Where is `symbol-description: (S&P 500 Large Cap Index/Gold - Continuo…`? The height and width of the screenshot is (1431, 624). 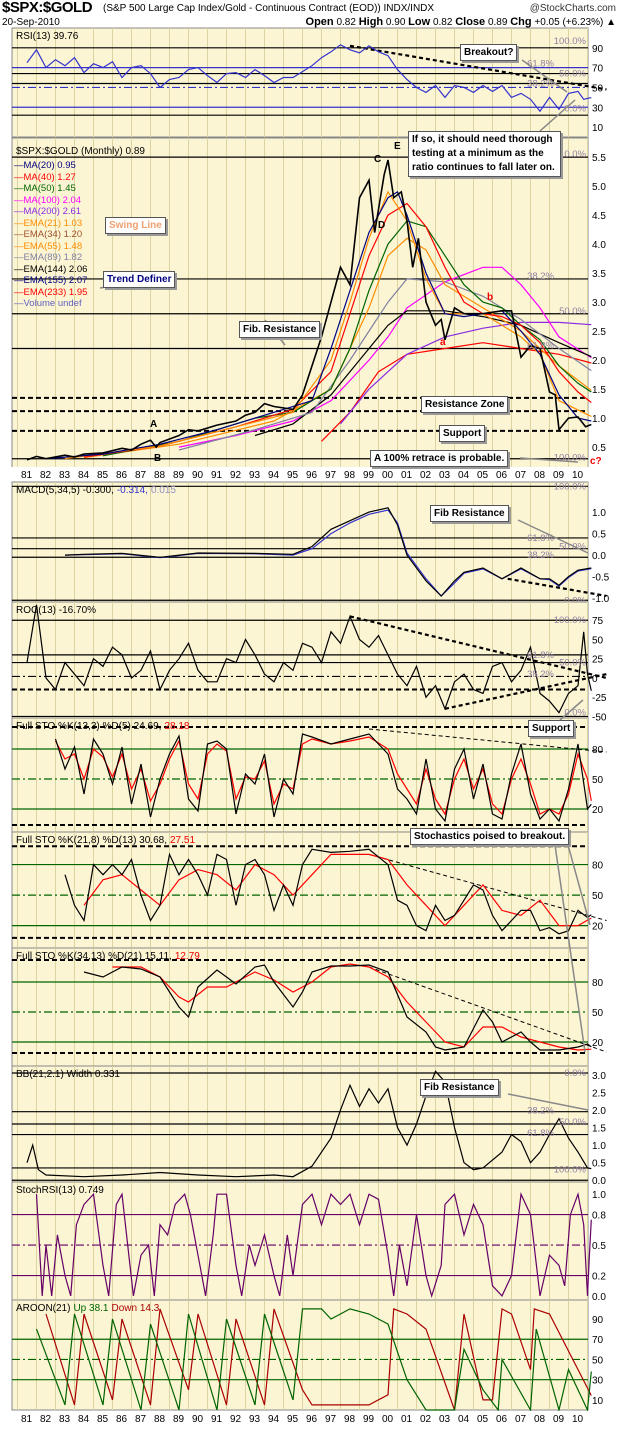 symbol-description: (S&P 500 Large Cap Index/Gold - Continuo… is located at coordinates (269, 8).